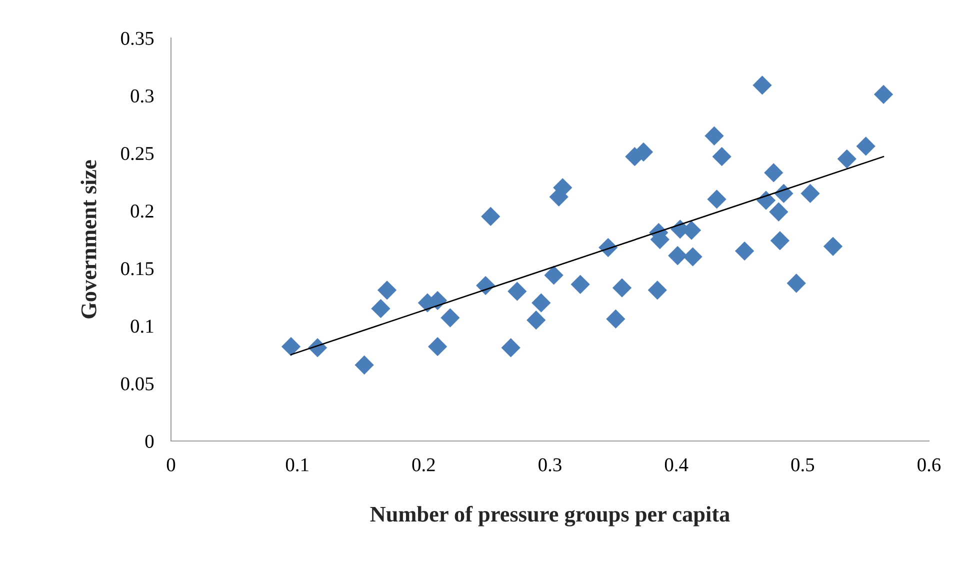  I want to click on y-tick-label: 0.15, so click(137, 269).